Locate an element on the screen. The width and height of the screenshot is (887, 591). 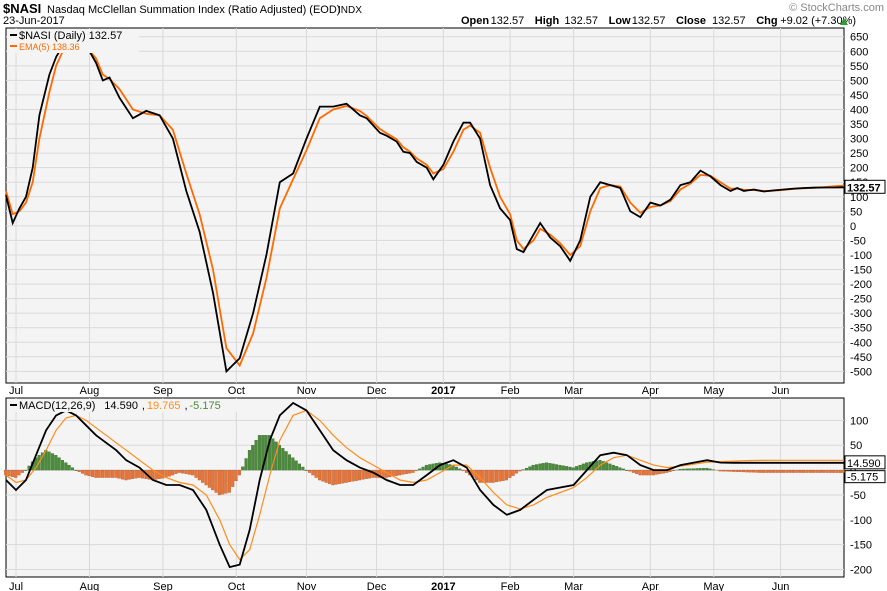
high-label: High is located at coordinates (547, 21).